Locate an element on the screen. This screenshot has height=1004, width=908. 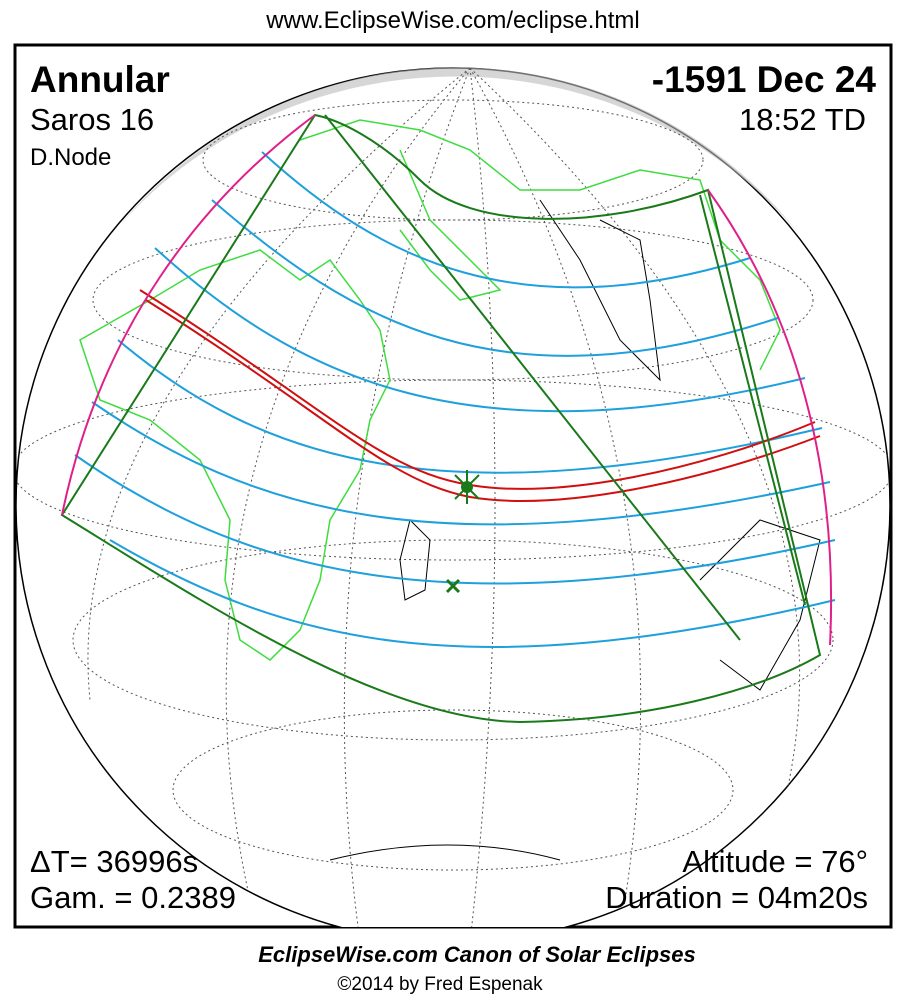
altitude: Altitude = 76° is located at coordinates (775, 861).